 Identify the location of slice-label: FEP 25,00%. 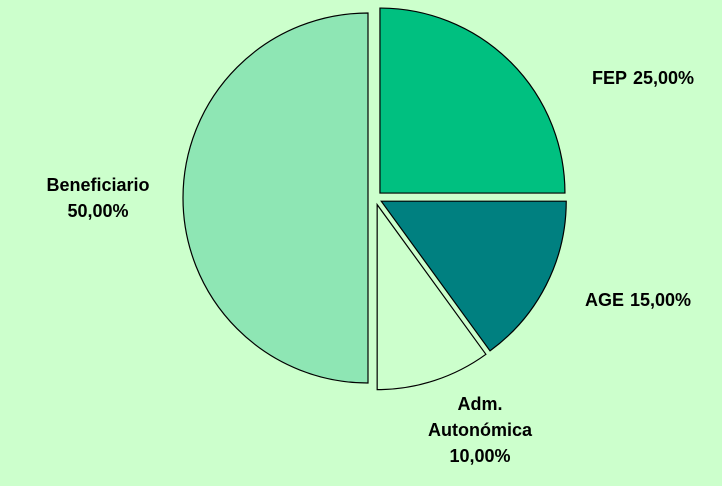
(632, 78).